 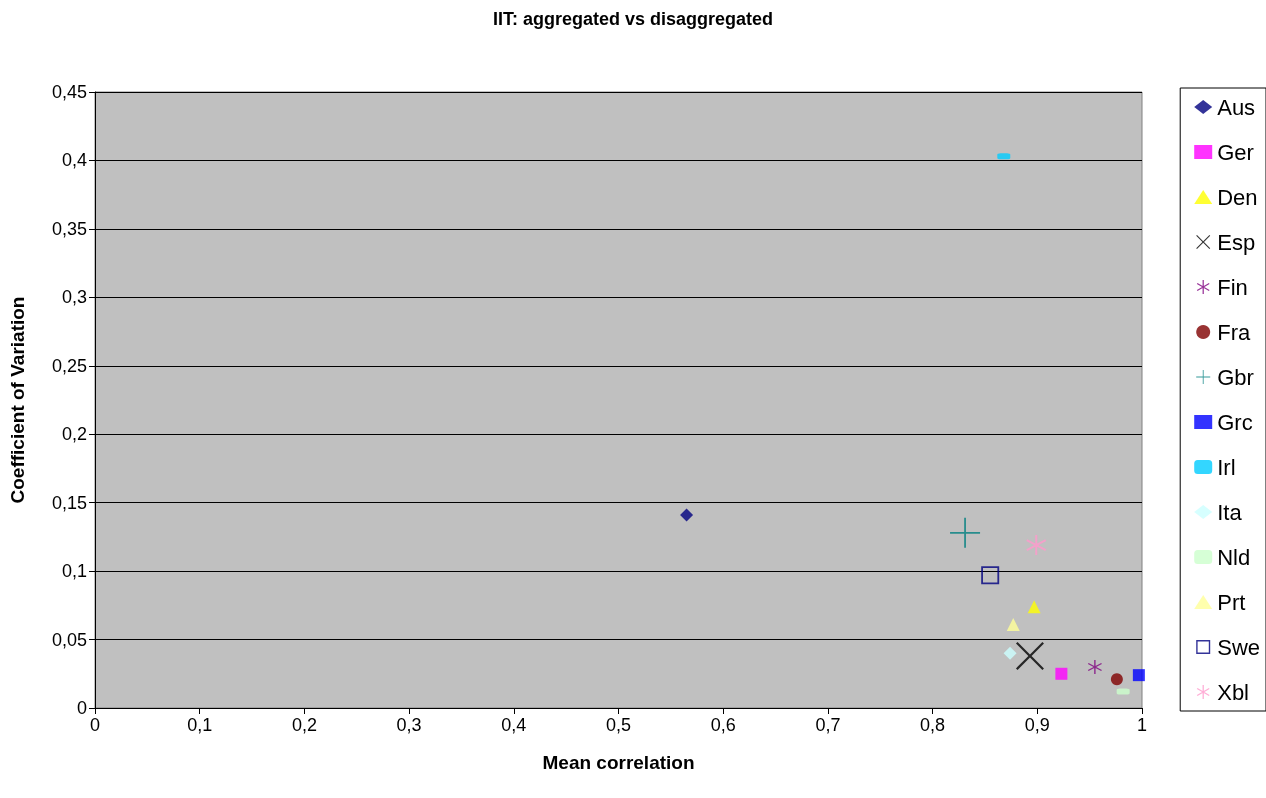 What do you see at coordinates (1238, 647) in the screenshot?
I see `legend-label: Swe` at bounding box center [1238, 647].